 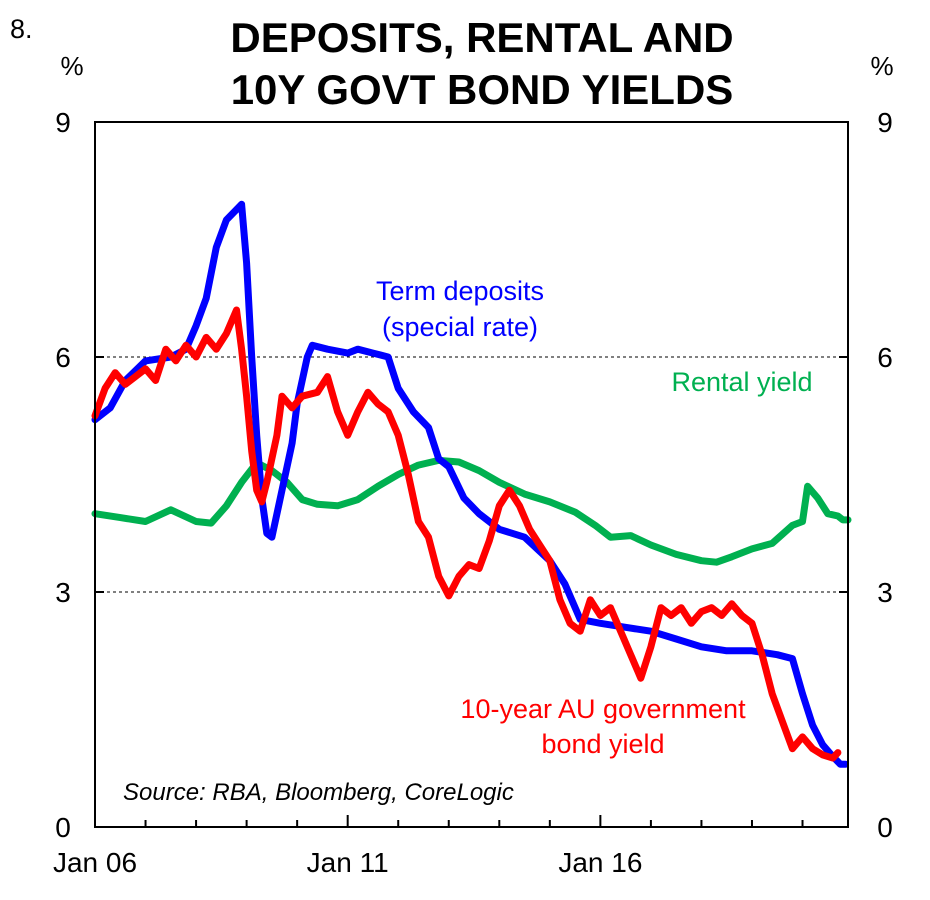 I want to click on rental-yield-label: Rental yield, so click(x=741, y=382).